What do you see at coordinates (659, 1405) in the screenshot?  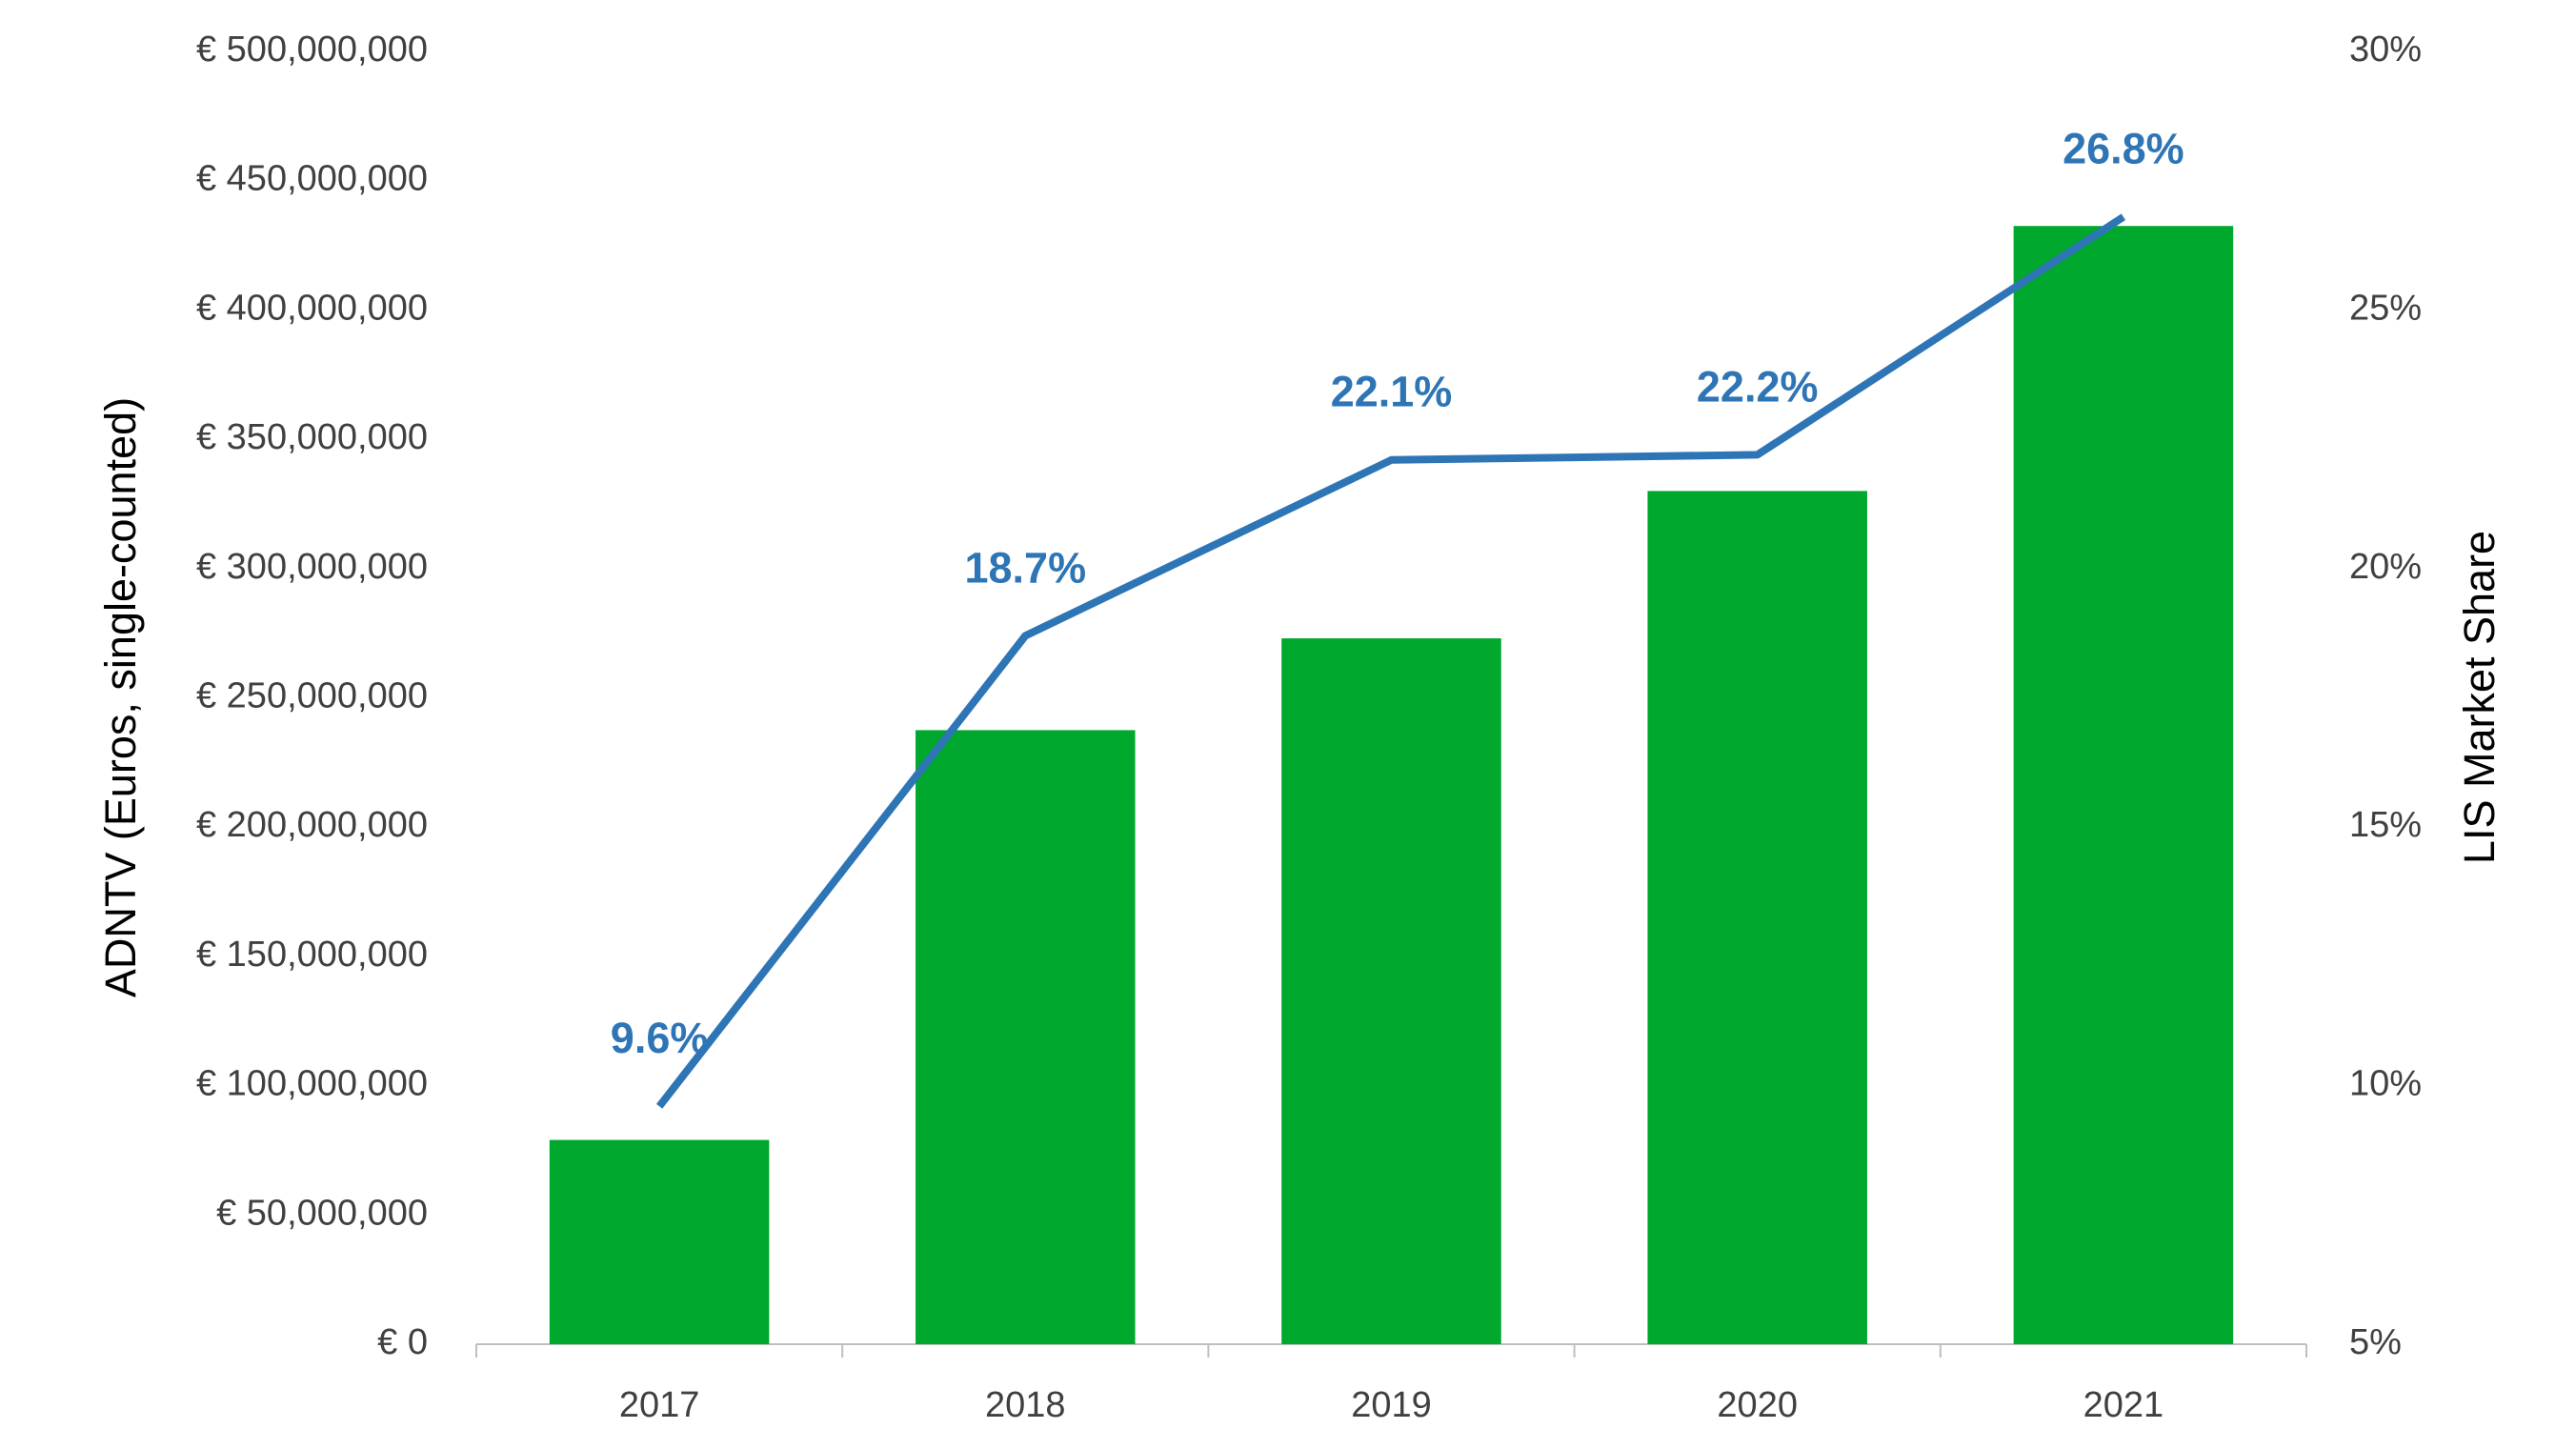 I see `x-tick-label: 2017` at bounding box center [659, 1405].